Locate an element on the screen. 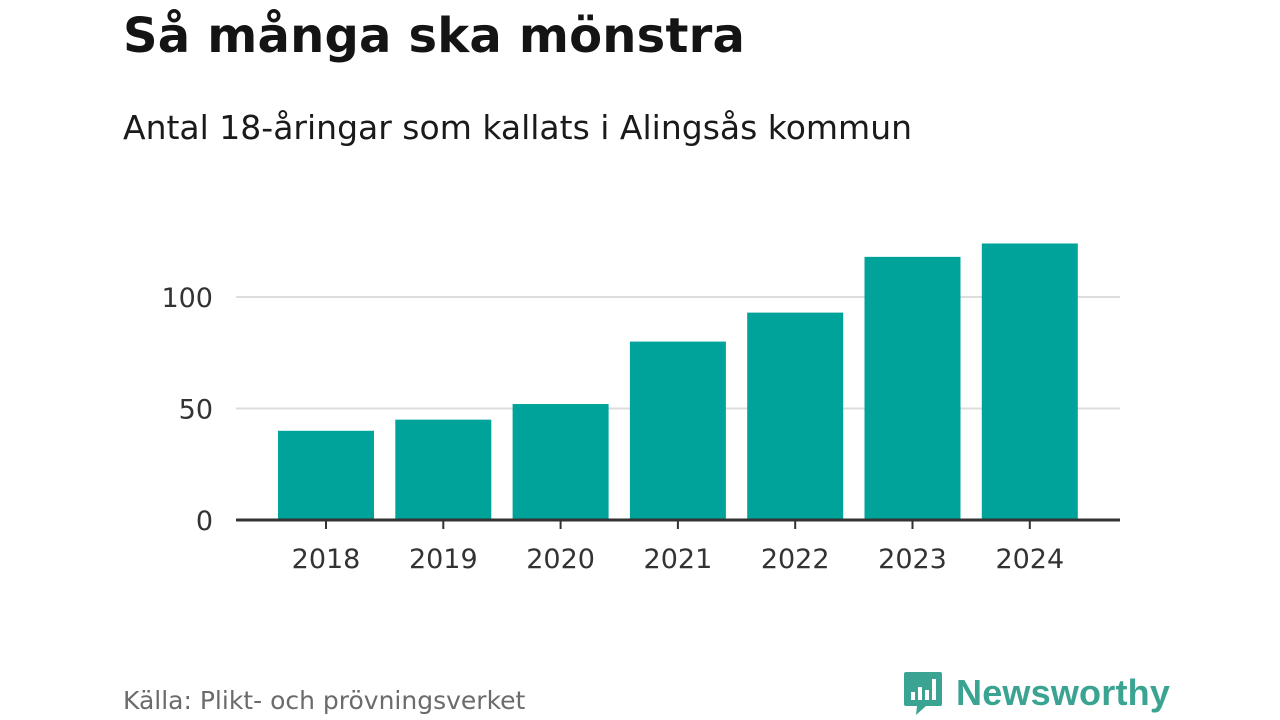 This screenshot has height=720, width=1280. x-tick-label: 2019 is located at coordinates (443, 559).